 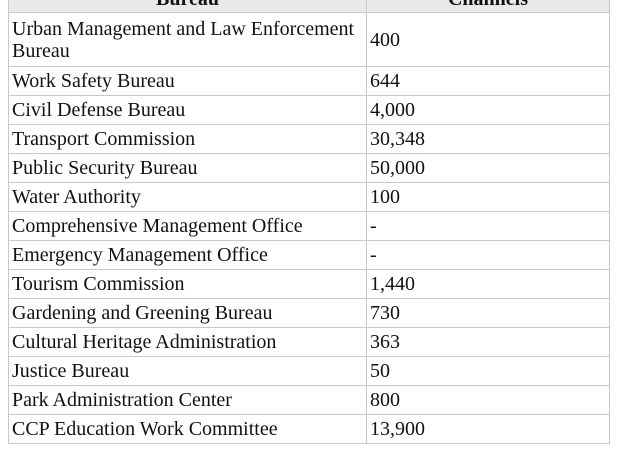 What do you see at coordinates (488, 39) in the screenshot?
I see `channels-cell: 400` at bounding box center [488, 39].